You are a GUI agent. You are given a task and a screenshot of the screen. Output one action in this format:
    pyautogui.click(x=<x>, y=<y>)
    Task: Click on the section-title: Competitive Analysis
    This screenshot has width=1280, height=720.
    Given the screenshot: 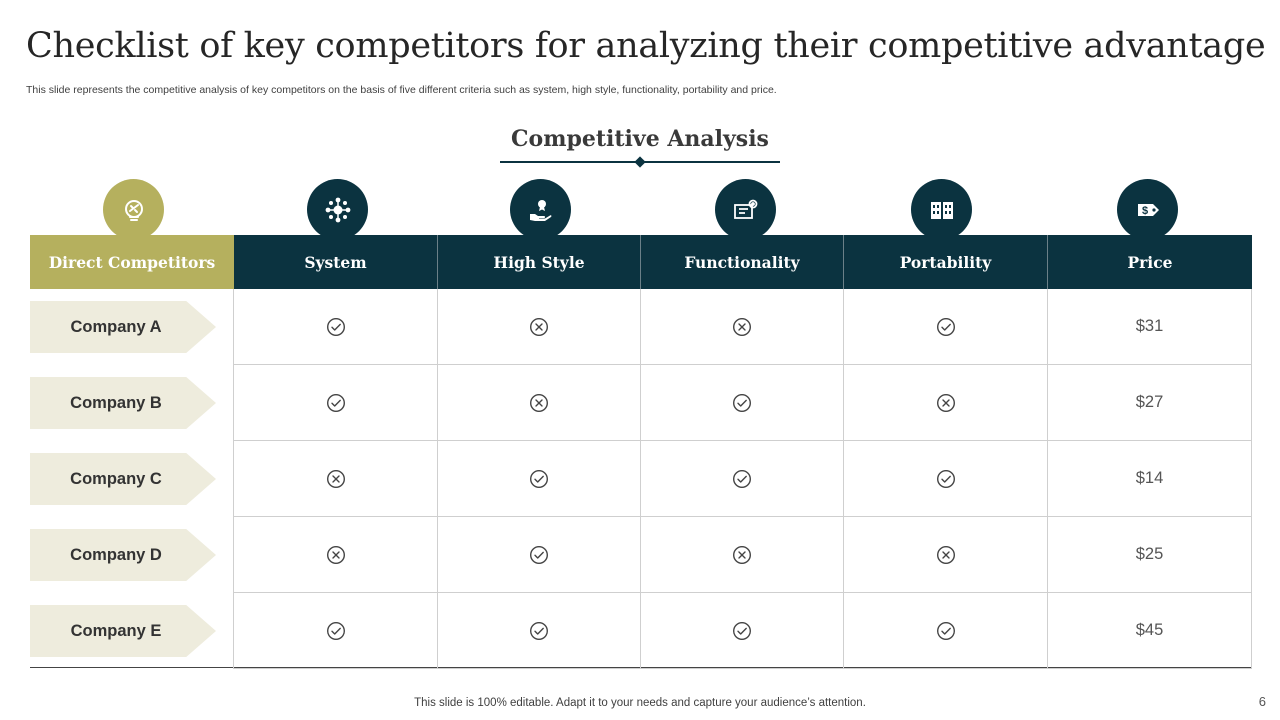 What is the action you would take?
    pyautogui.click(x=640, y=139)
    